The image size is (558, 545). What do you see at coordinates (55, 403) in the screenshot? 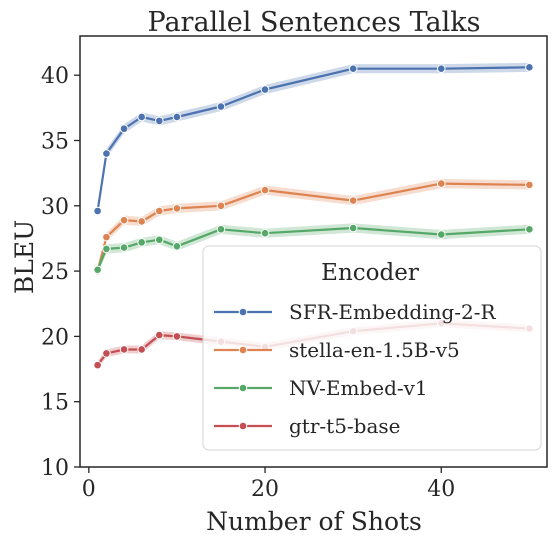
I see `y-tick-label: 15` at bounding box center [55, 403].